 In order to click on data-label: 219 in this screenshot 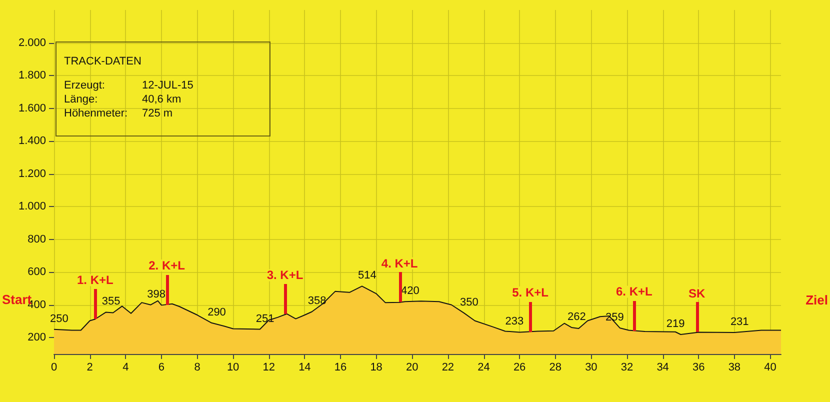, I will do `click(675, 324)`.